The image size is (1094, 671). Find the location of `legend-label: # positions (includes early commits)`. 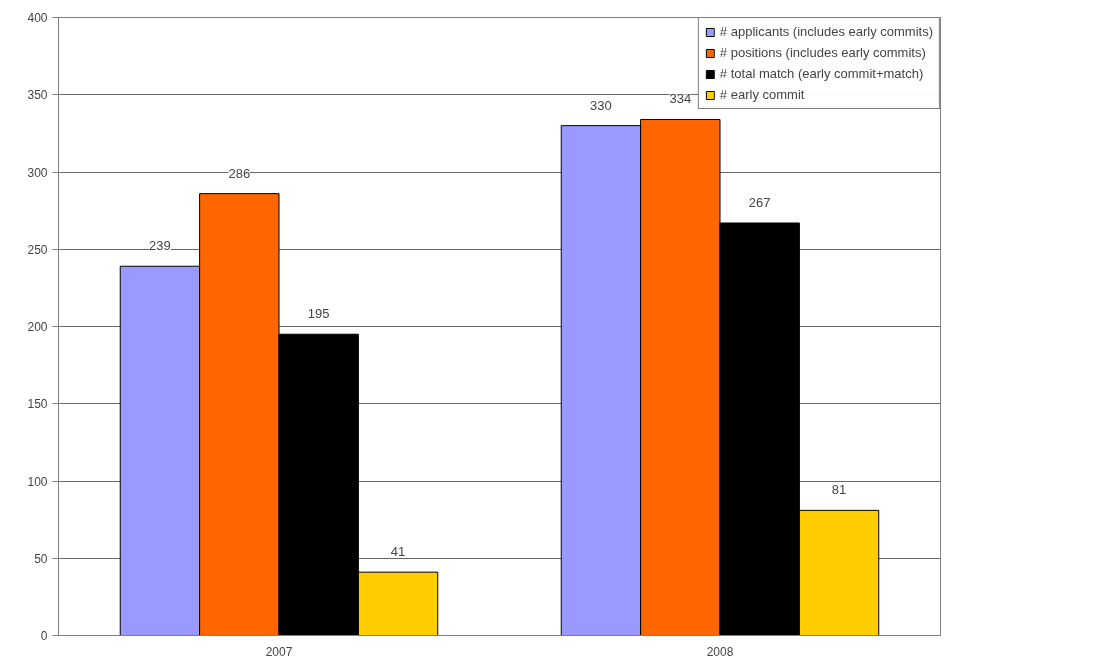

legend-label: # positions (includes early commits) is located at coordinates (822, 52).